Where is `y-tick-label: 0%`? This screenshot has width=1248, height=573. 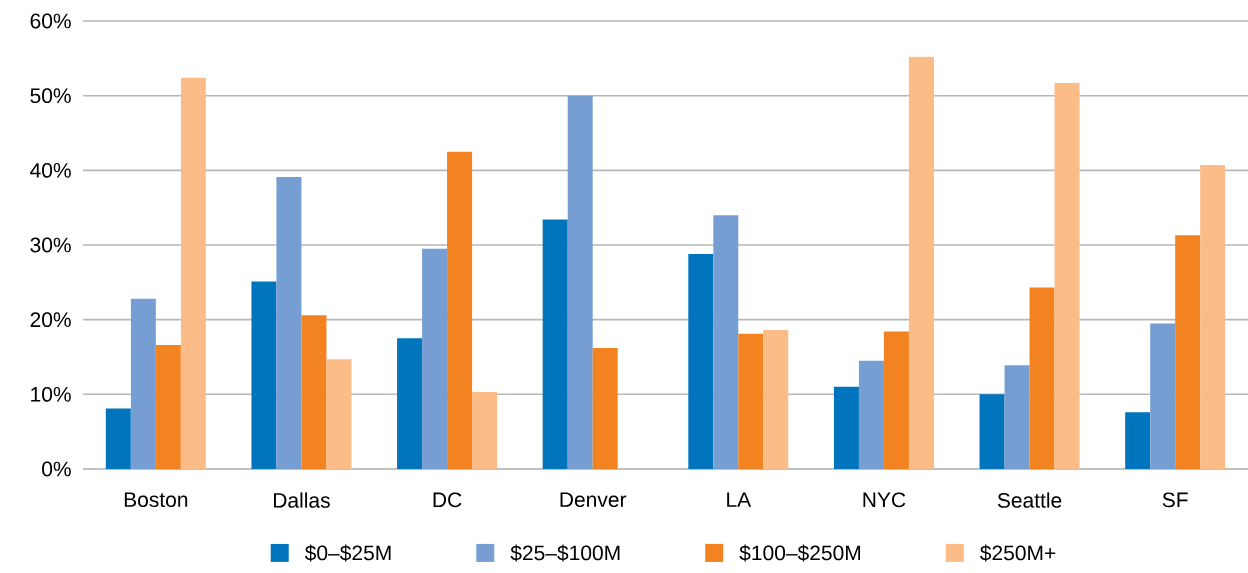
y-tick-label: 0% is located at coordinates (56, 469).